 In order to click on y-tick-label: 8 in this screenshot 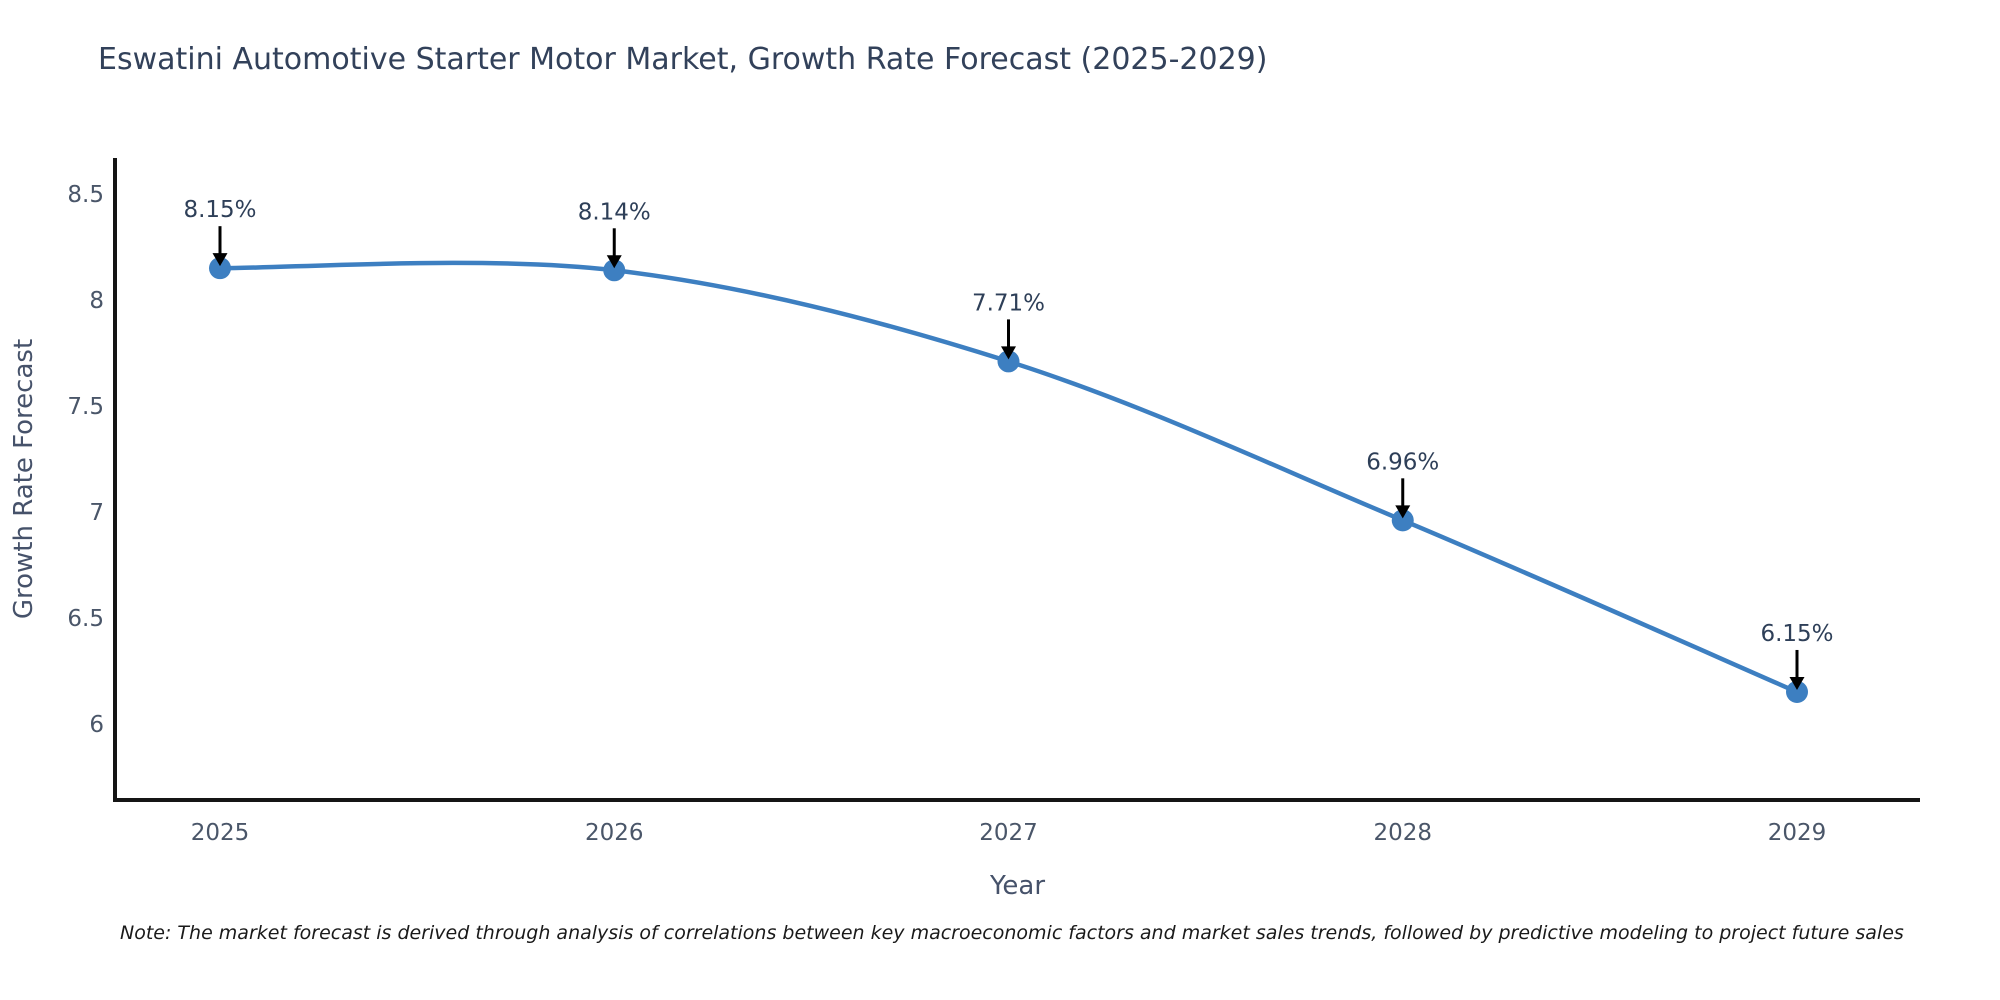, I will do `click(96, 301)`.